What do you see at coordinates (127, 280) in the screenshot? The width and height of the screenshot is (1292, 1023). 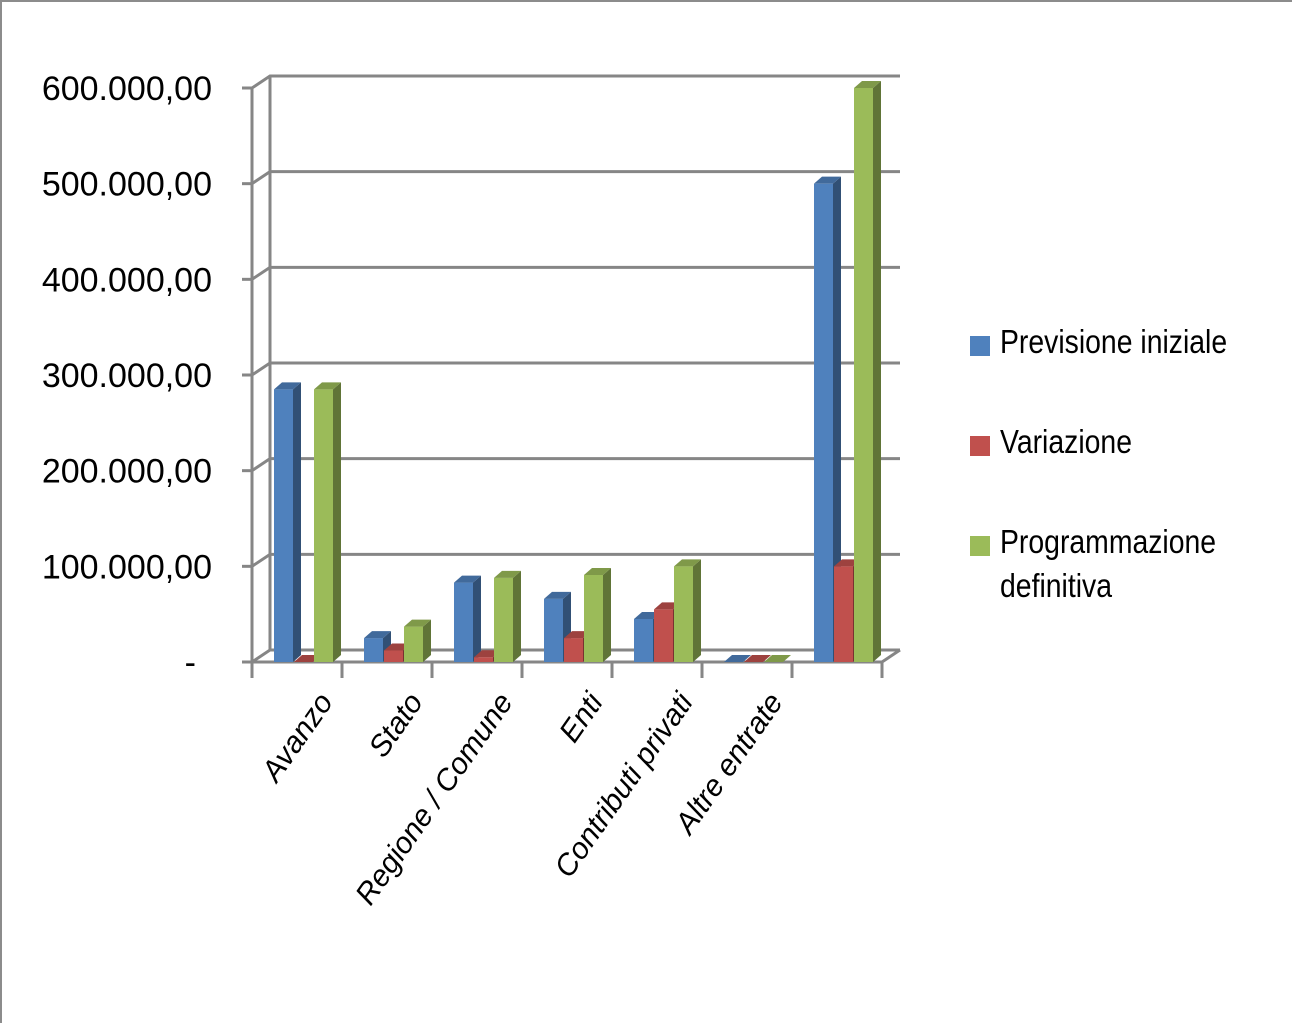 I see `y-tick-label: 400.000,00` at bounding box center [127, 280].